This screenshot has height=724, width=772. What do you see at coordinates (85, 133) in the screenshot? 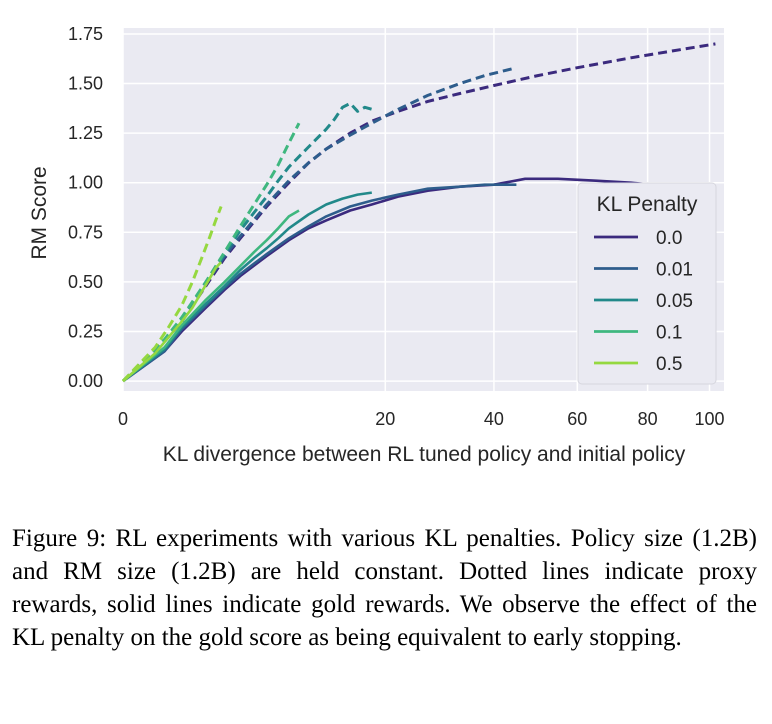
I see `y-tick-label: 1.25` at bounding box center [85, 133].